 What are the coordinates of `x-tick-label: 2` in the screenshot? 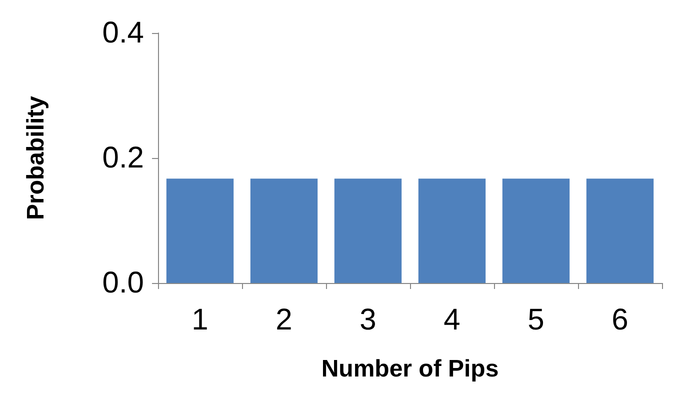 It's located at (284, 320).